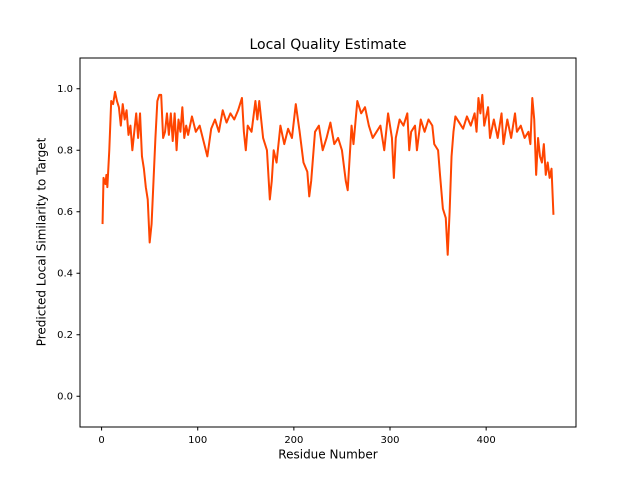  I want to click on y-tick-label: 0.4, so click(65, 273).